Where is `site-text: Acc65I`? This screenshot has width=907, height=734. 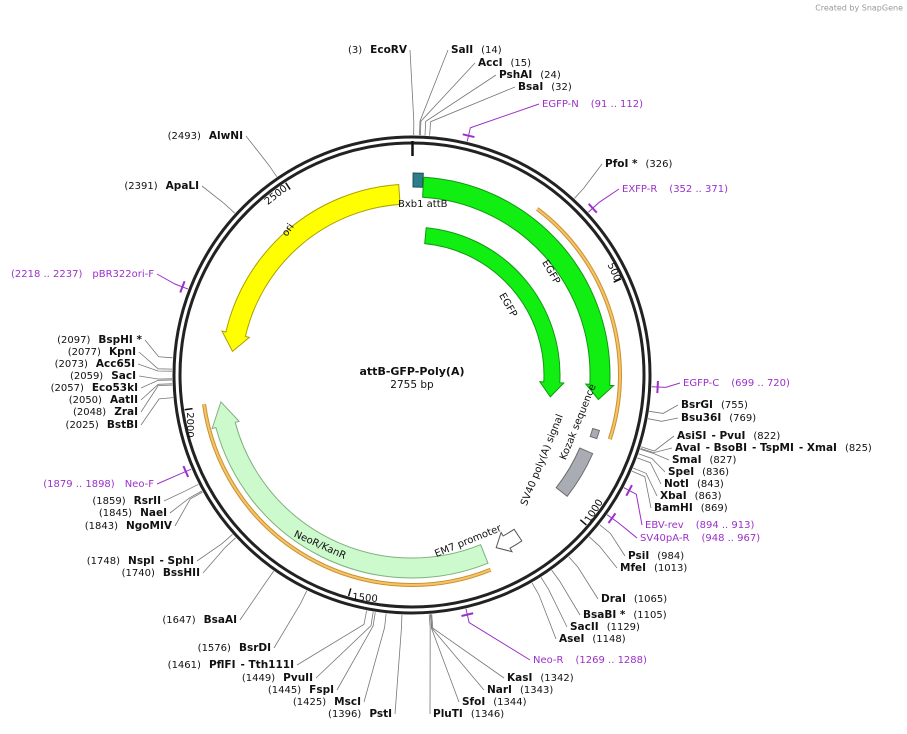 site-text: Acc65I is located at coordinates (115, 364).